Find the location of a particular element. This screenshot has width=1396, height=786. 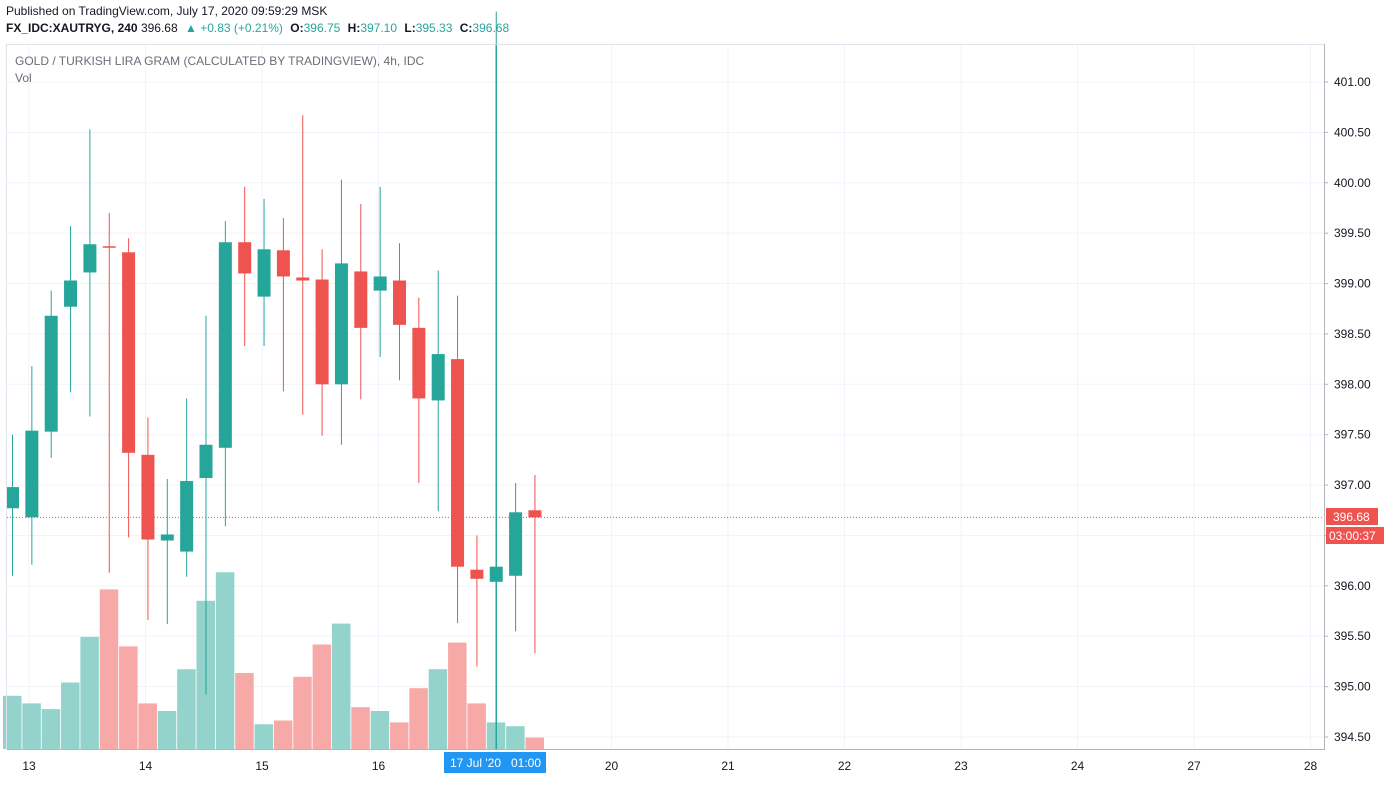

chart-left-border is located at coordinates (6, 397).